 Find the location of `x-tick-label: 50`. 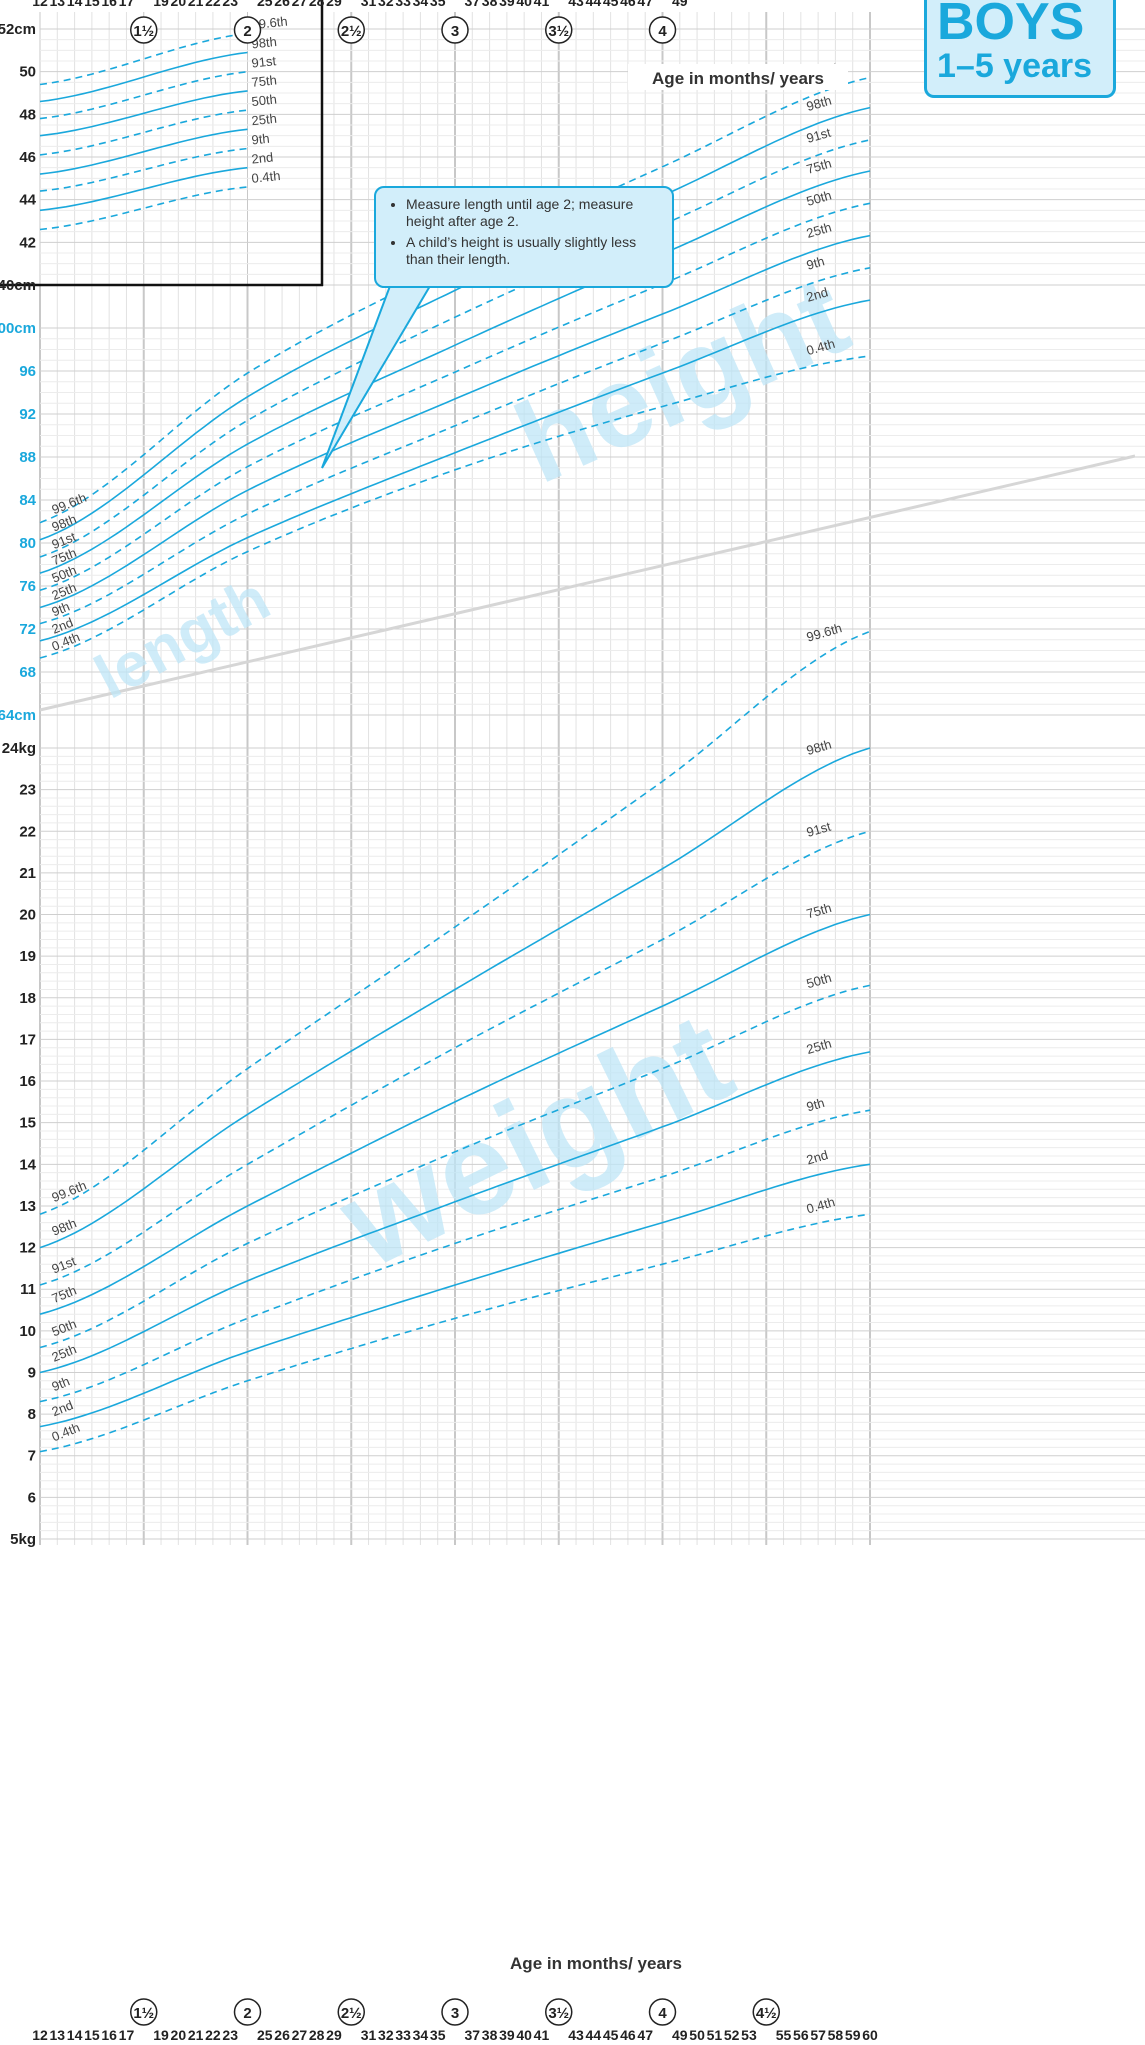

x-tick-label: 50 is located at coordinates (697, 2035).